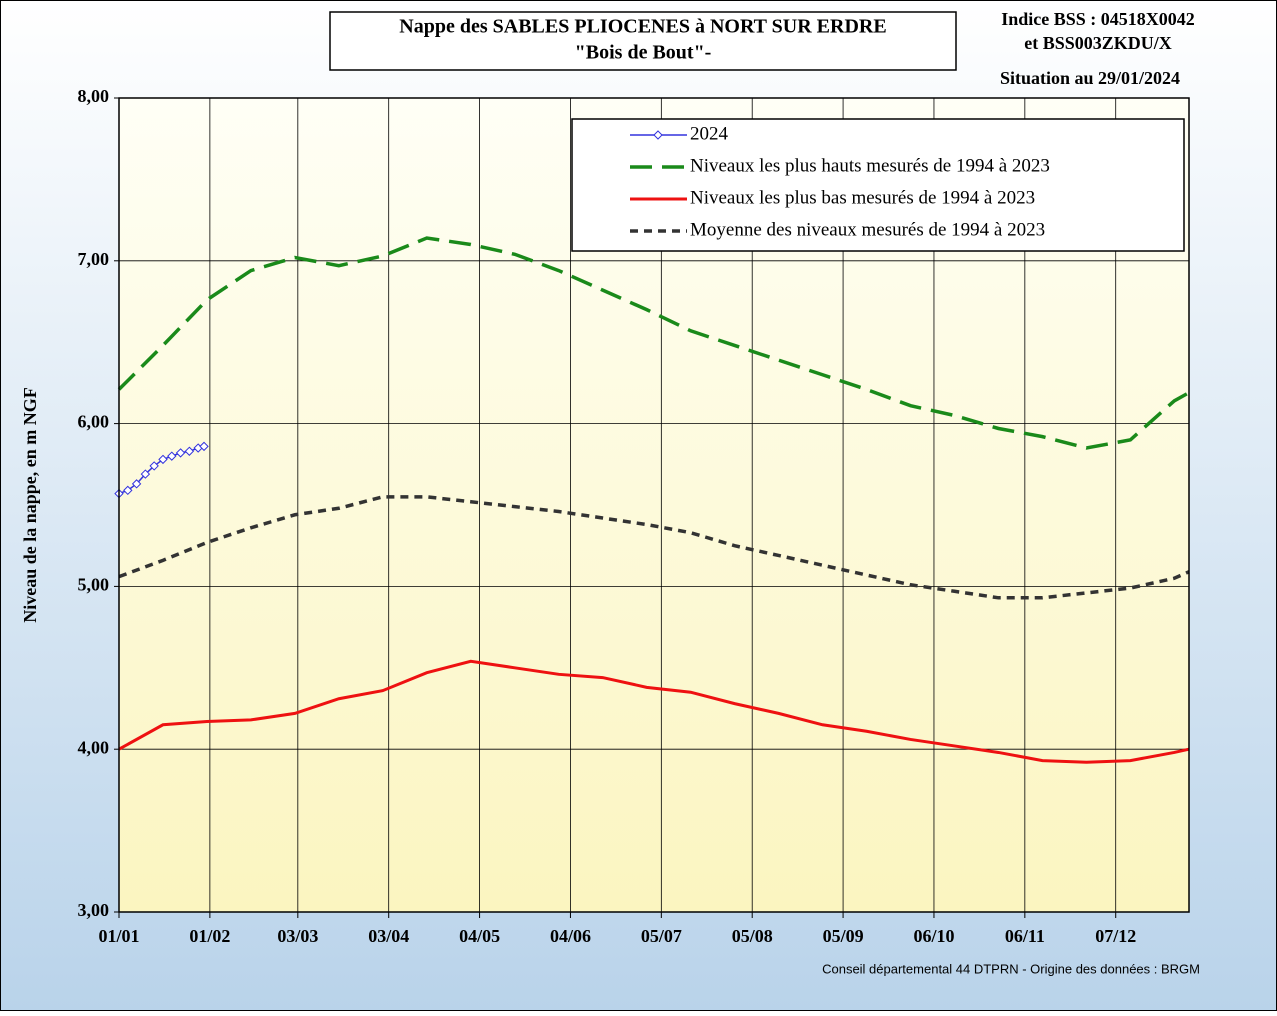 This screenshot has height=1016, width=1277. I want to click on y-tick-label: 7,00, so click(94, 259).